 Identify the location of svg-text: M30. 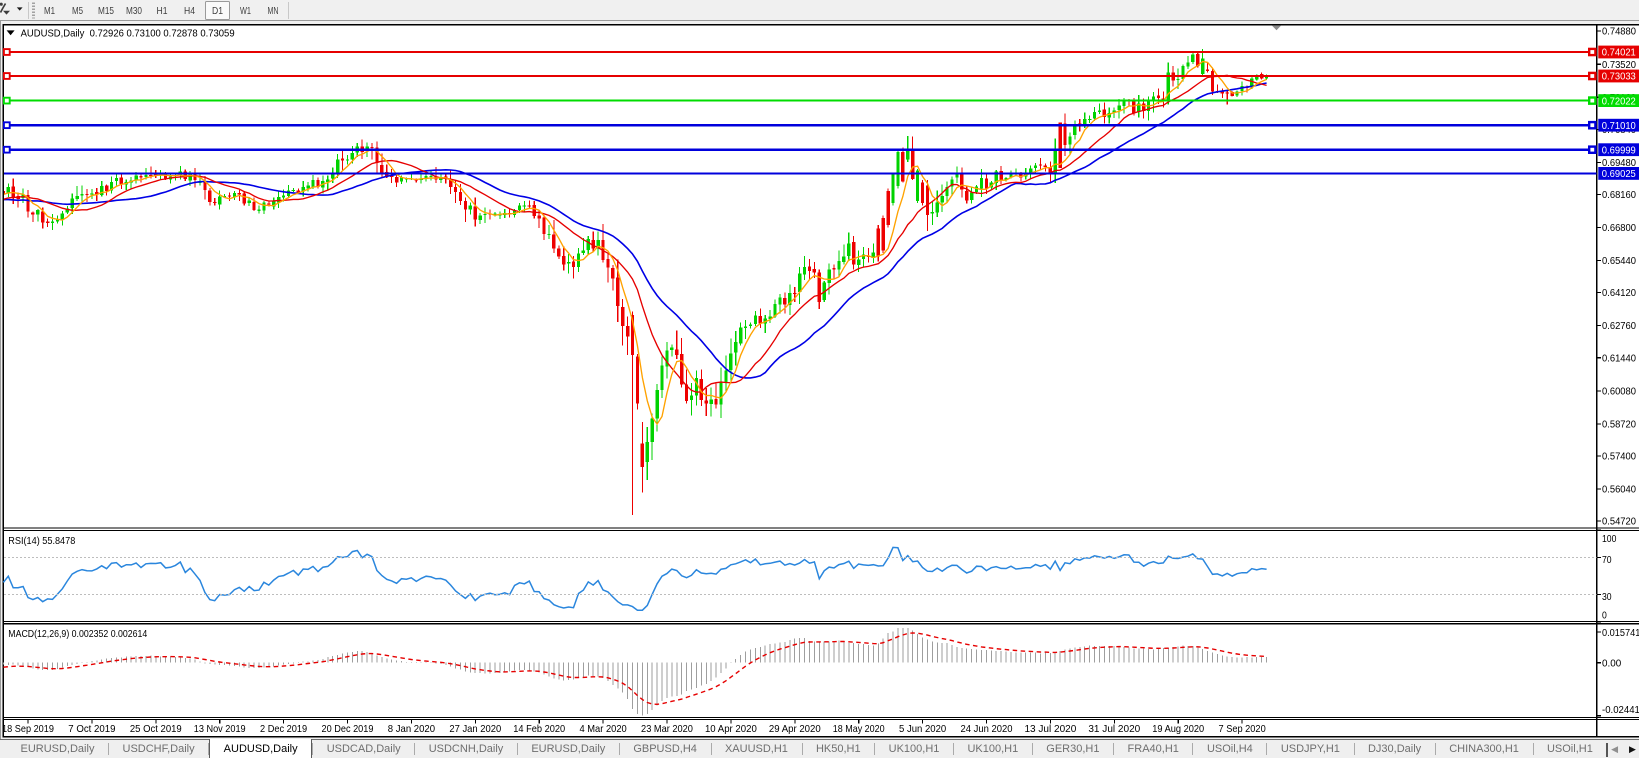
(134, 11).